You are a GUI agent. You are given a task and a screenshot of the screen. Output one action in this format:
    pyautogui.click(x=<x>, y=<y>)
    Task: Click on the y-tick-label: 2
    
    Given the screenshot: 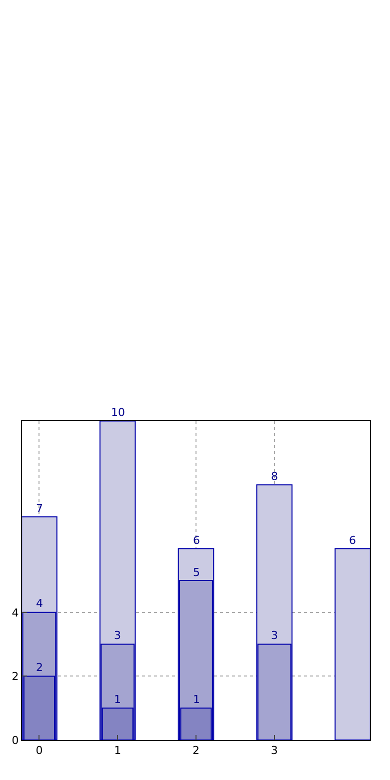 What is the action you would take?
    pyautogui.click(x=15, y=677)
    